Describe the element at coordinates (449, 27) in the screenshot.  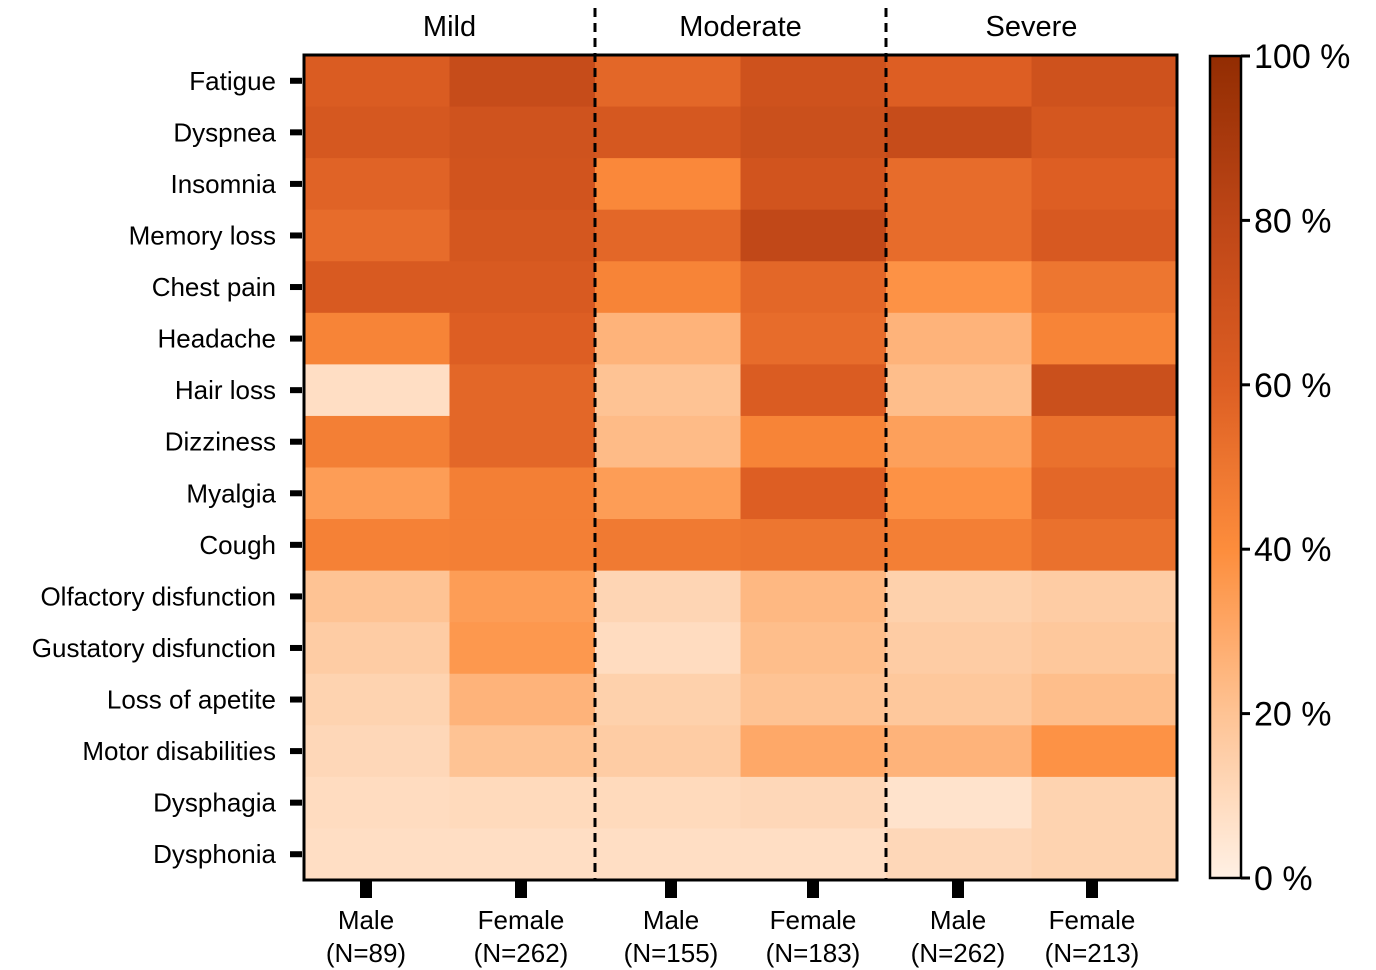
I see `group-label: Mild` at that location.